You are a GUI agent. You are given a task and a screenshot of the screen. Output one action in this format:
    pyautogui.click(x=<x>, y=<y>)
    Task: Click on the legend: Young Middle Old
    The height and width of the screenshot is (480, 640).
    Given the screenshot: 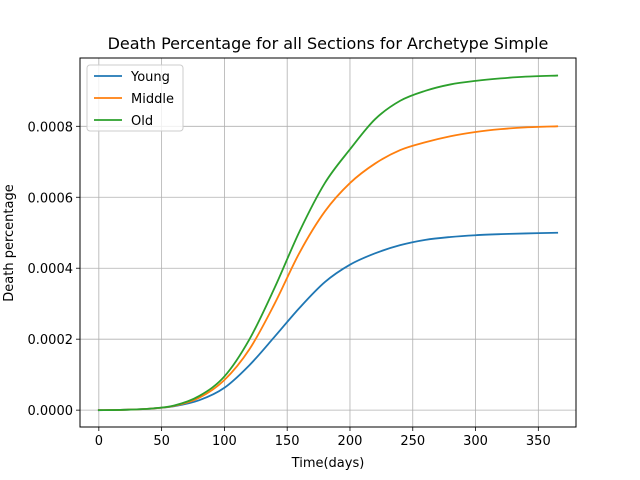 What is the action you would take?
    pyautogui.click(x=135, y=98)
    